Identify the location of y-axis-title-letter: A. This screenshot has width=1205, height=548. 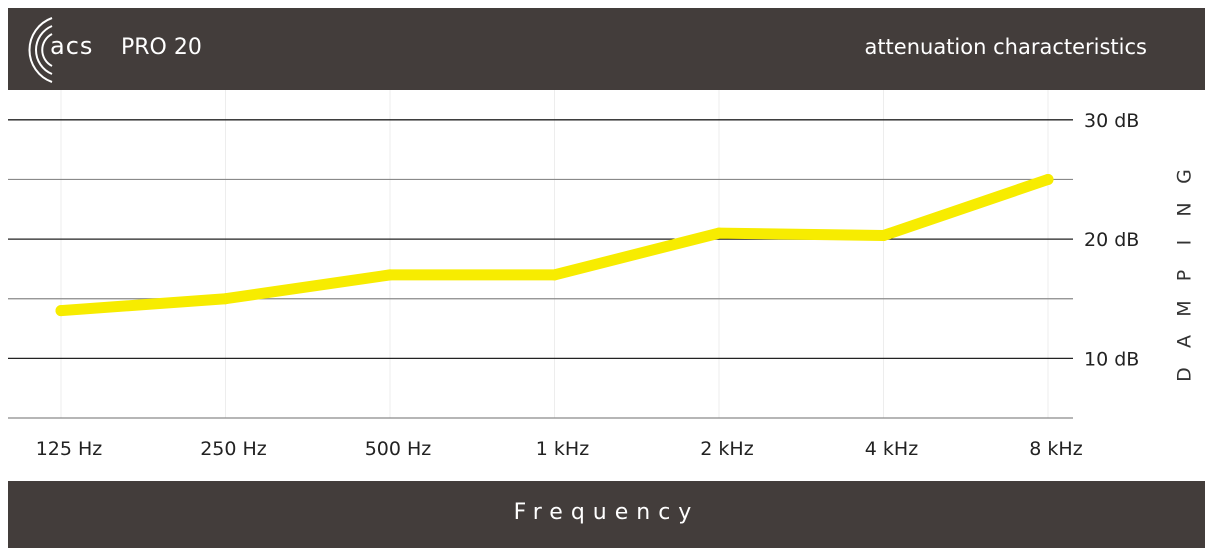
(1184, 341).